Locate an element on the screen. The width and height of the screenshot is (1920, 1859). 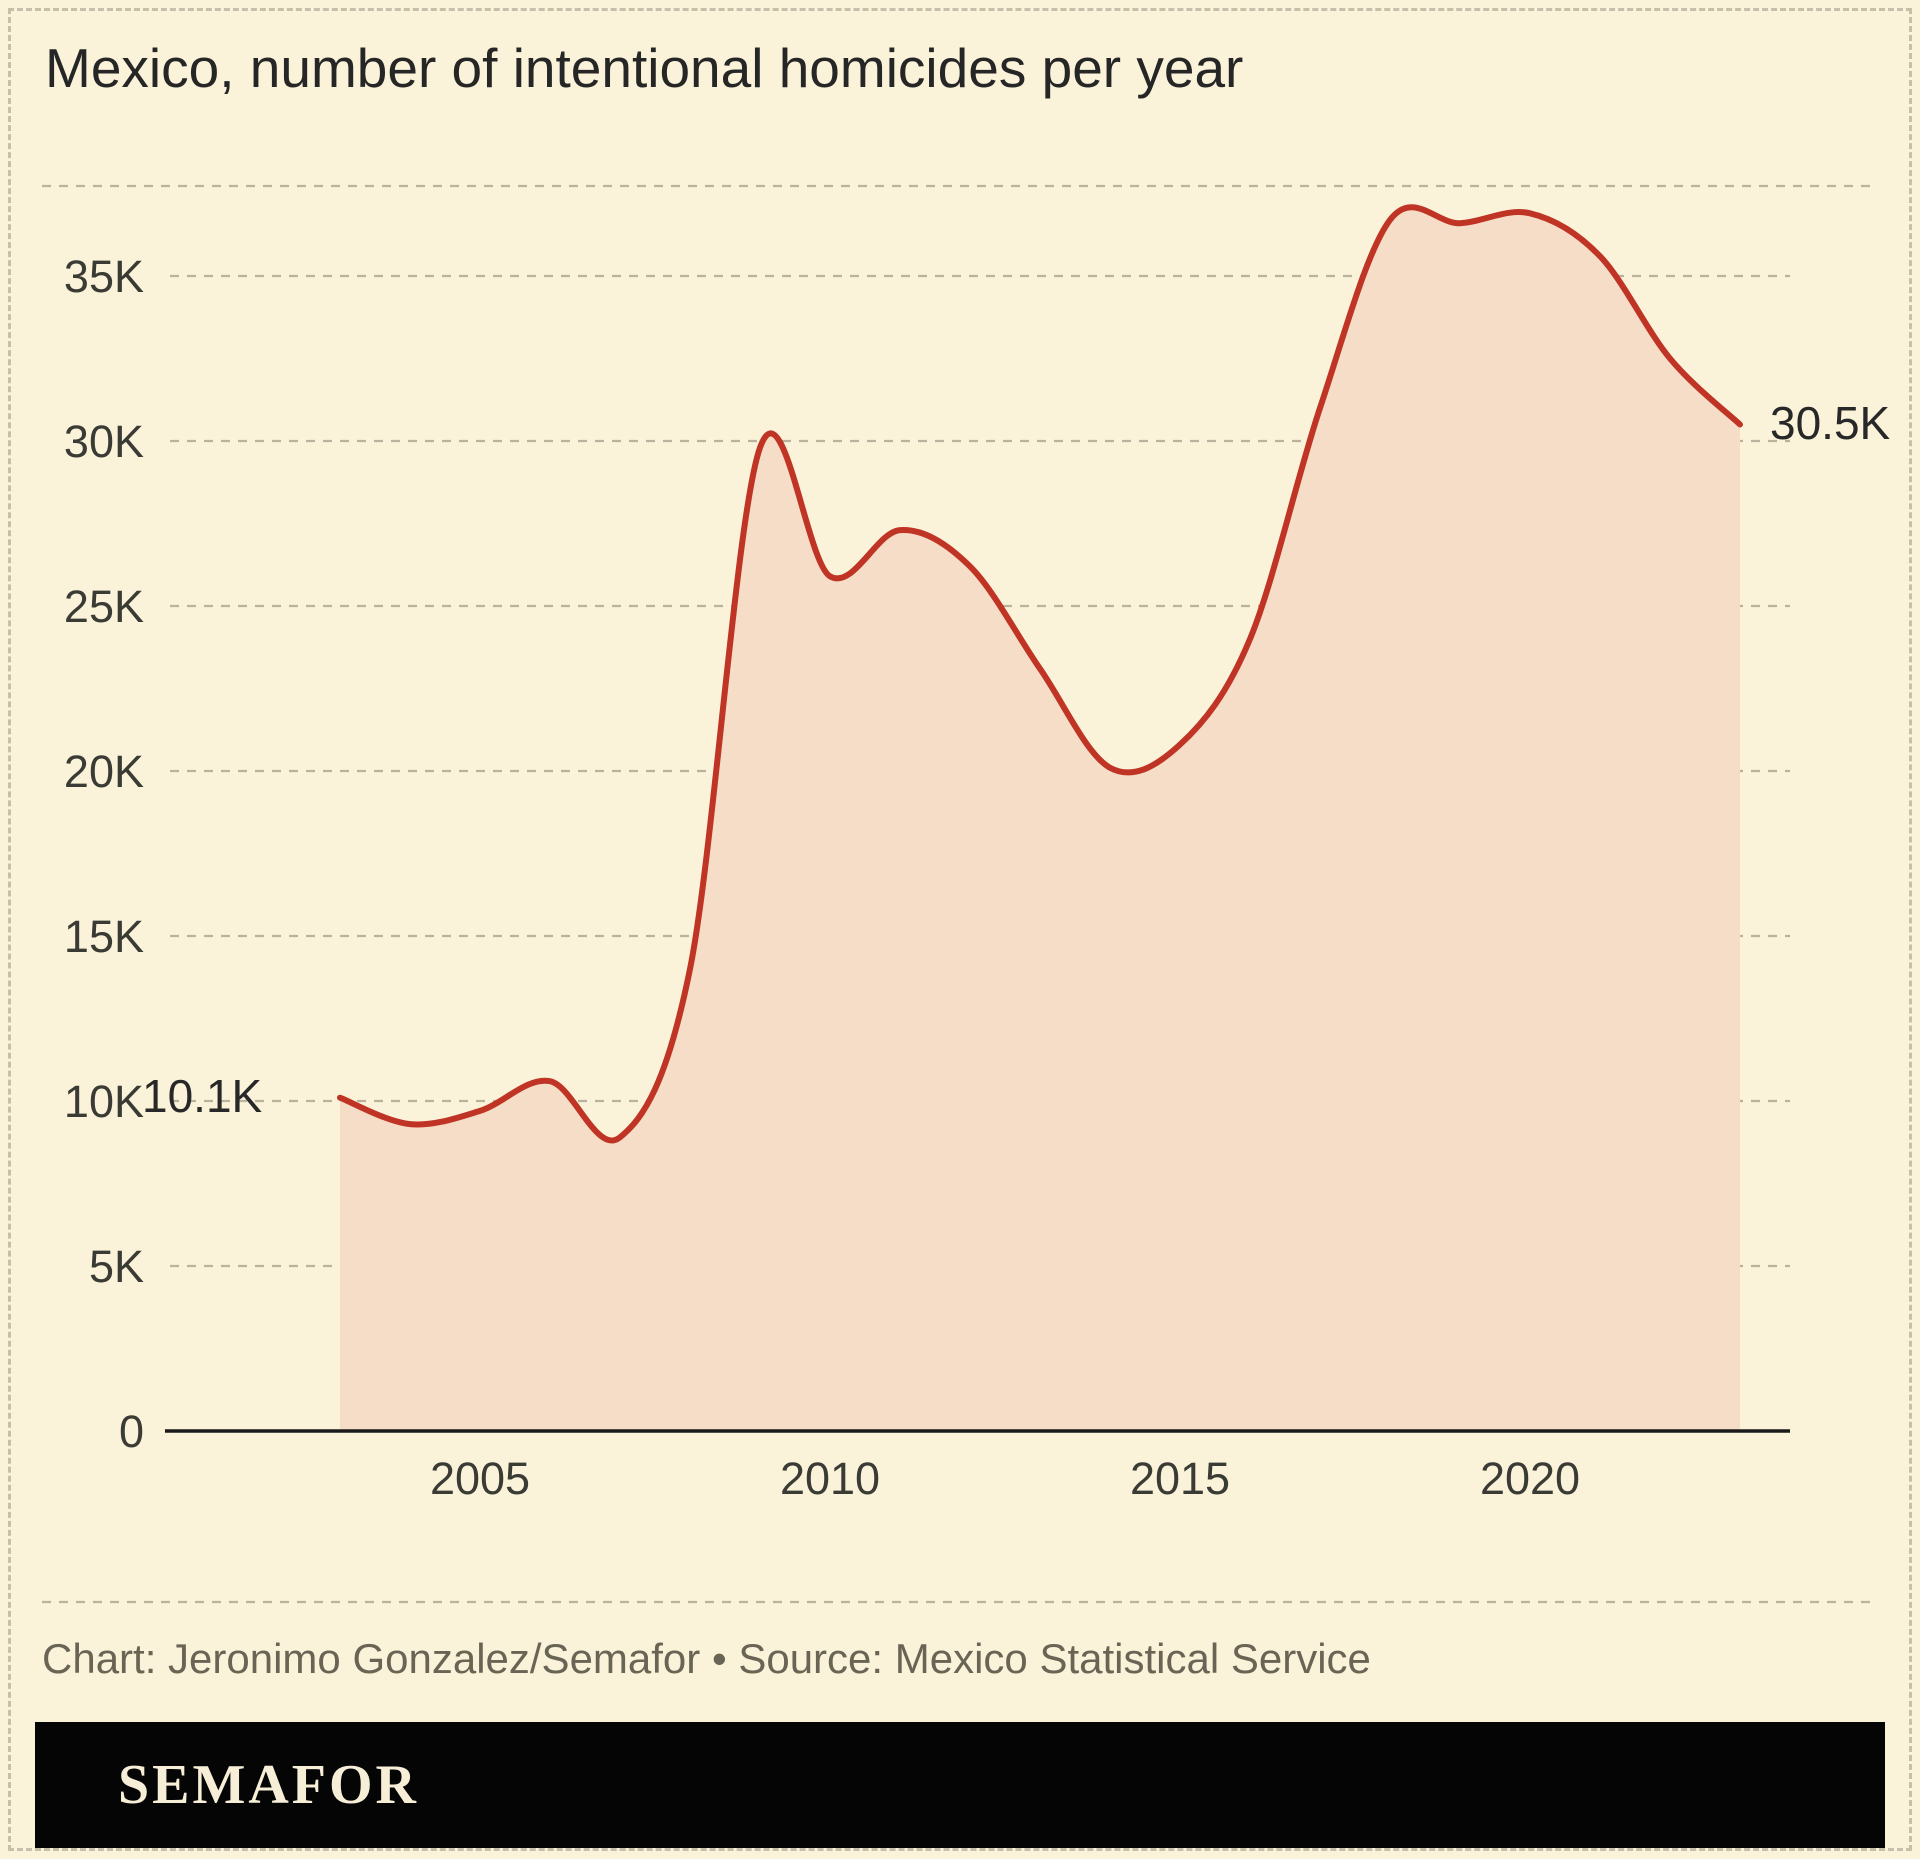
semafor-logo: SEMAFOR is located at coordinates (268, 1785).